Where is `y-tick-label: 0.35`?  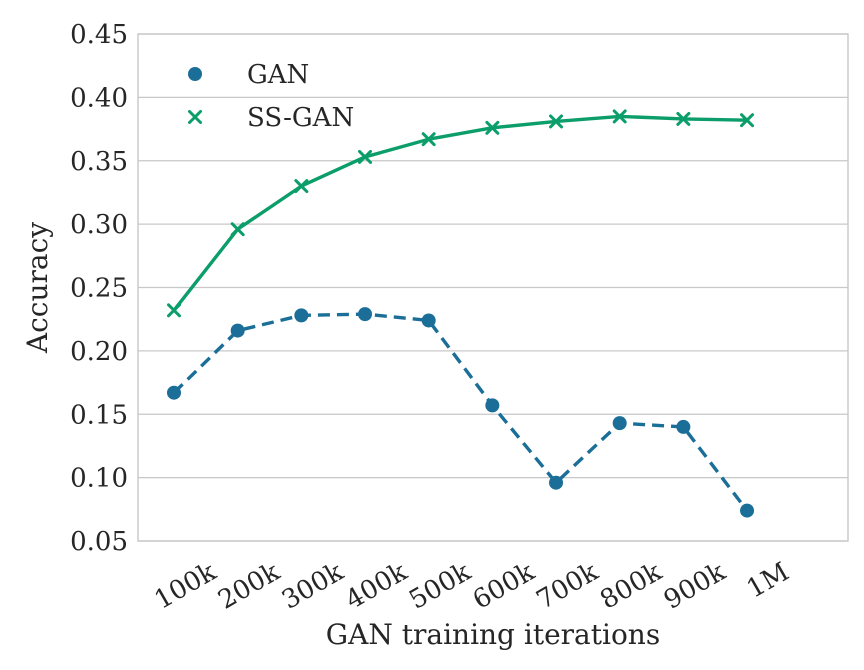
y-tick-label: 0.35 is located at coordinates (99, 162).